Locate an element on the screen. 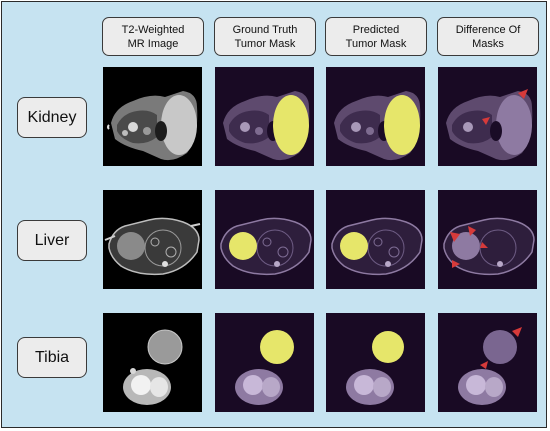 The height and width of the screenshot is (431, 550). liver-predicted is located at coordinates (375, 239).